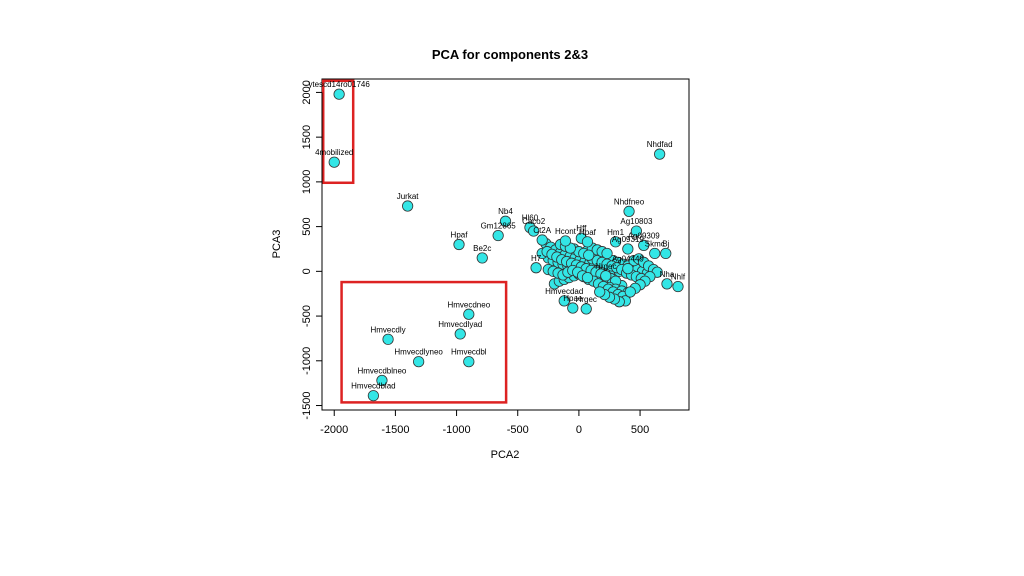 This screenshot has height=576, width=1024. What do you see at coordinates (628, 239) in the screenshot?
I see `point-label: Ag09319` at bounding box center [628, 239].